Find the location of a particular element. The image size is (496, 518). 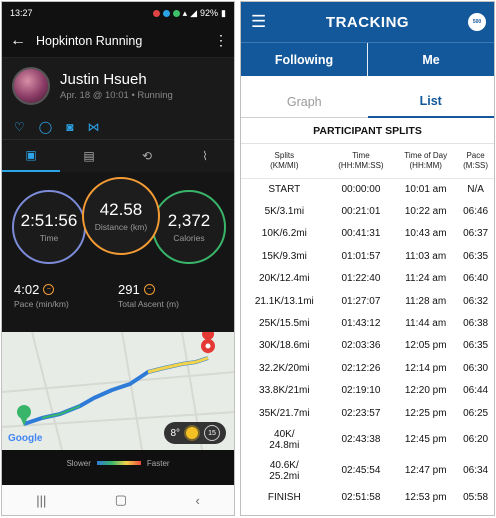

android-nav-bar: ||| ▢ ‹ is located at coordinates (118, 500).